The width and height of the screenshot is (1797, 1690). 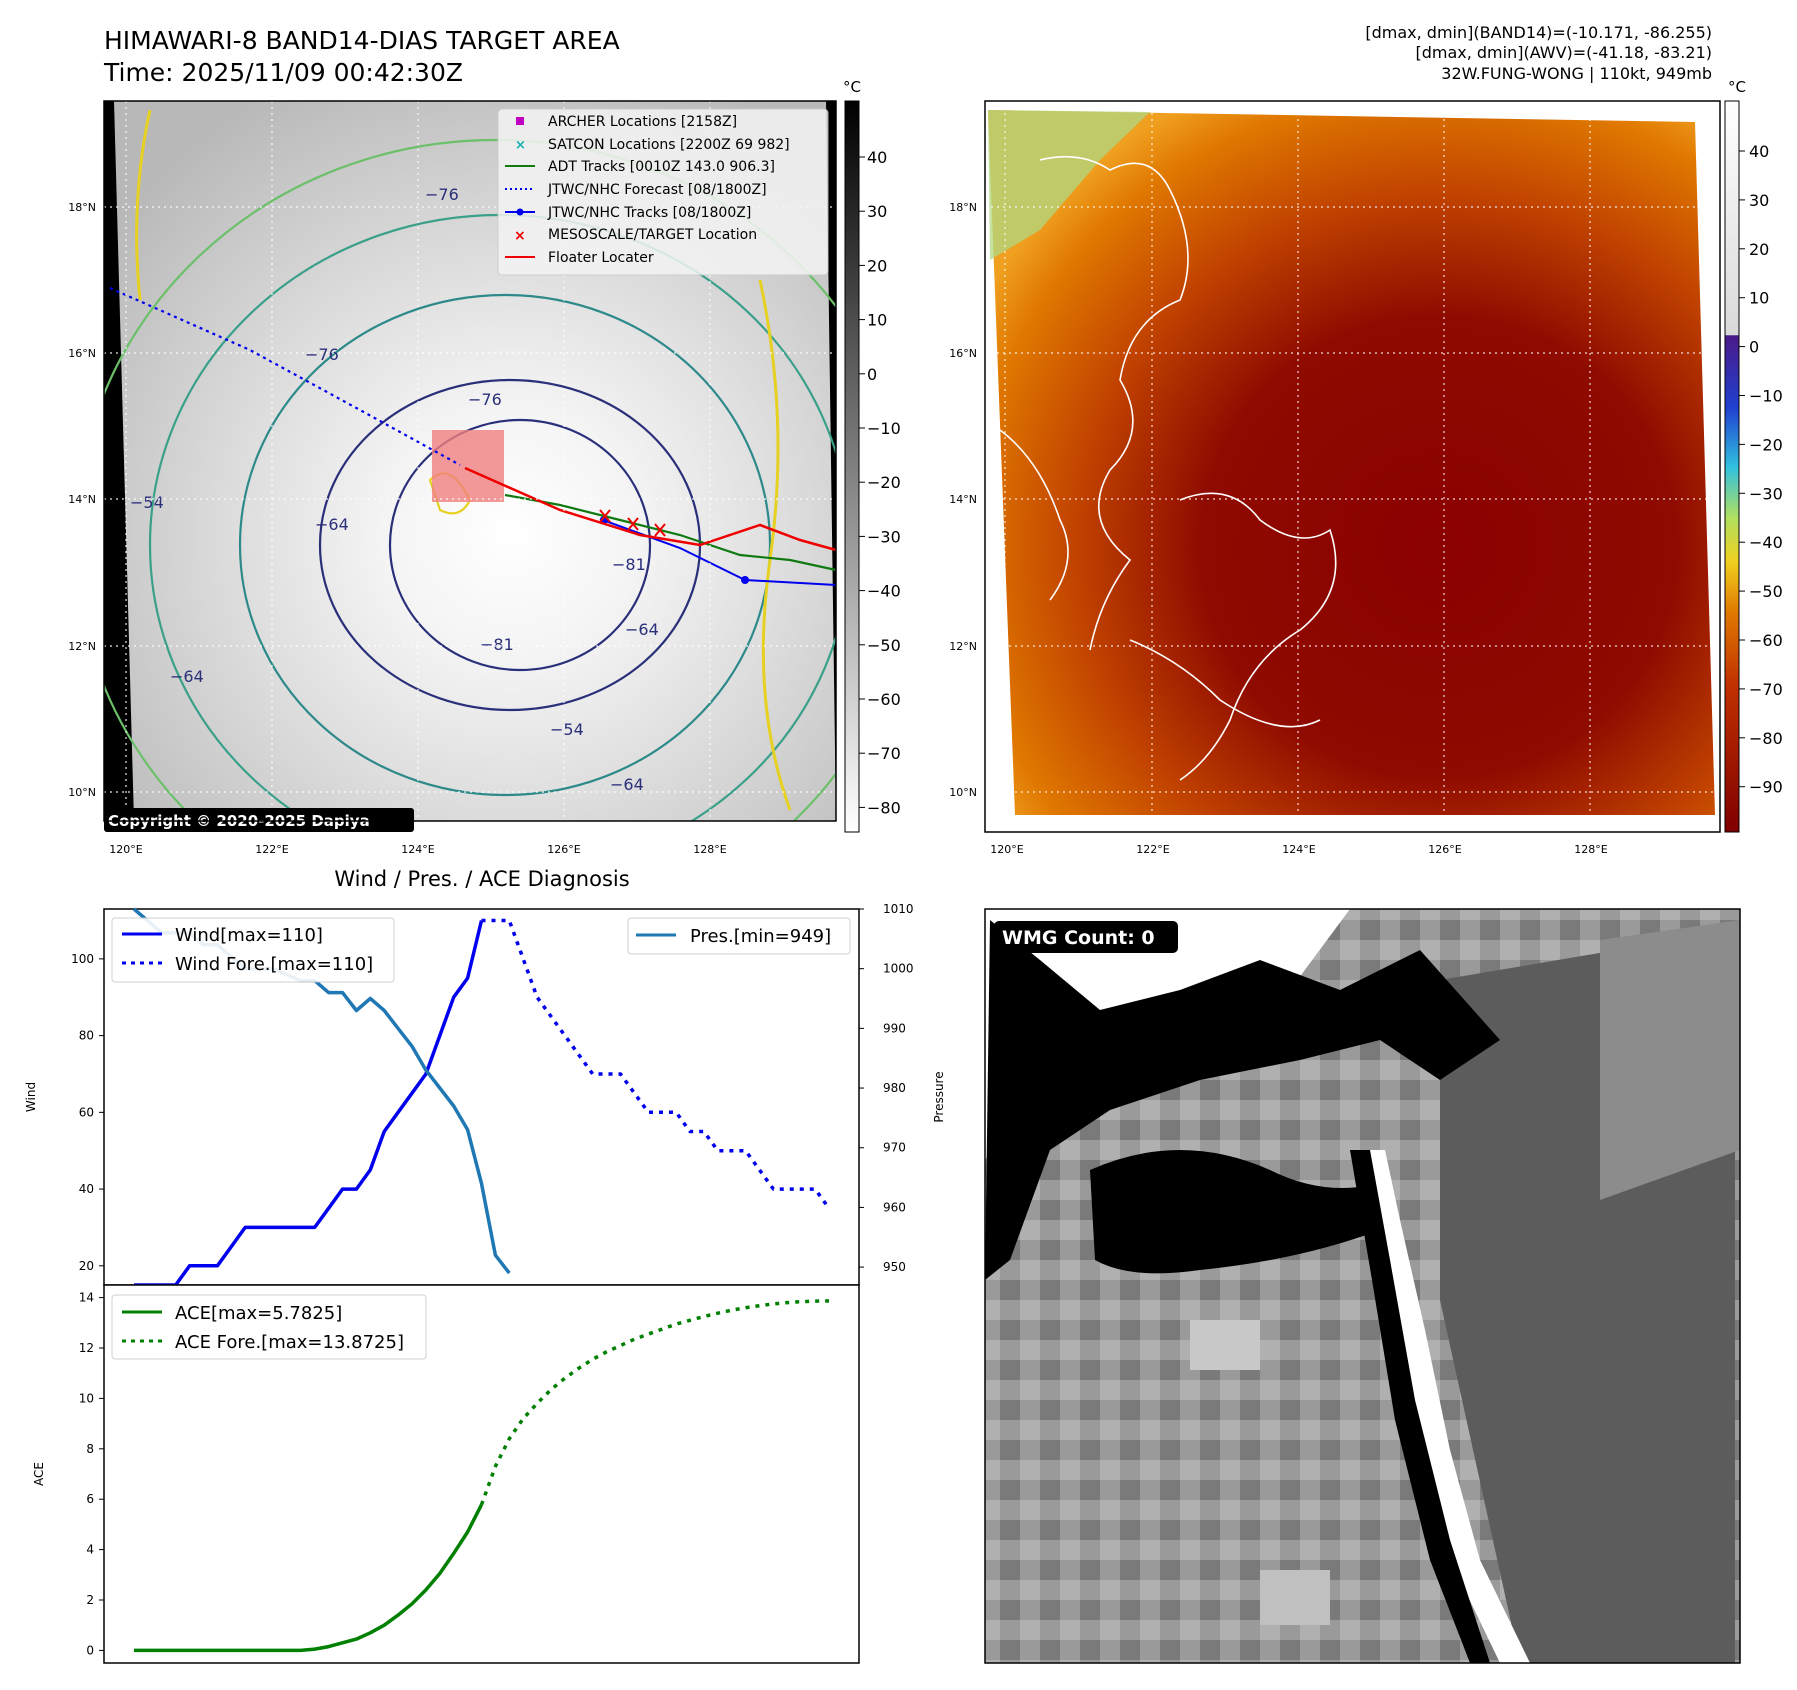 I want to click on diag-band14: [dmax, dmin](BAND14)=(-10.171, -86.255), so click(x=1538, y=32).